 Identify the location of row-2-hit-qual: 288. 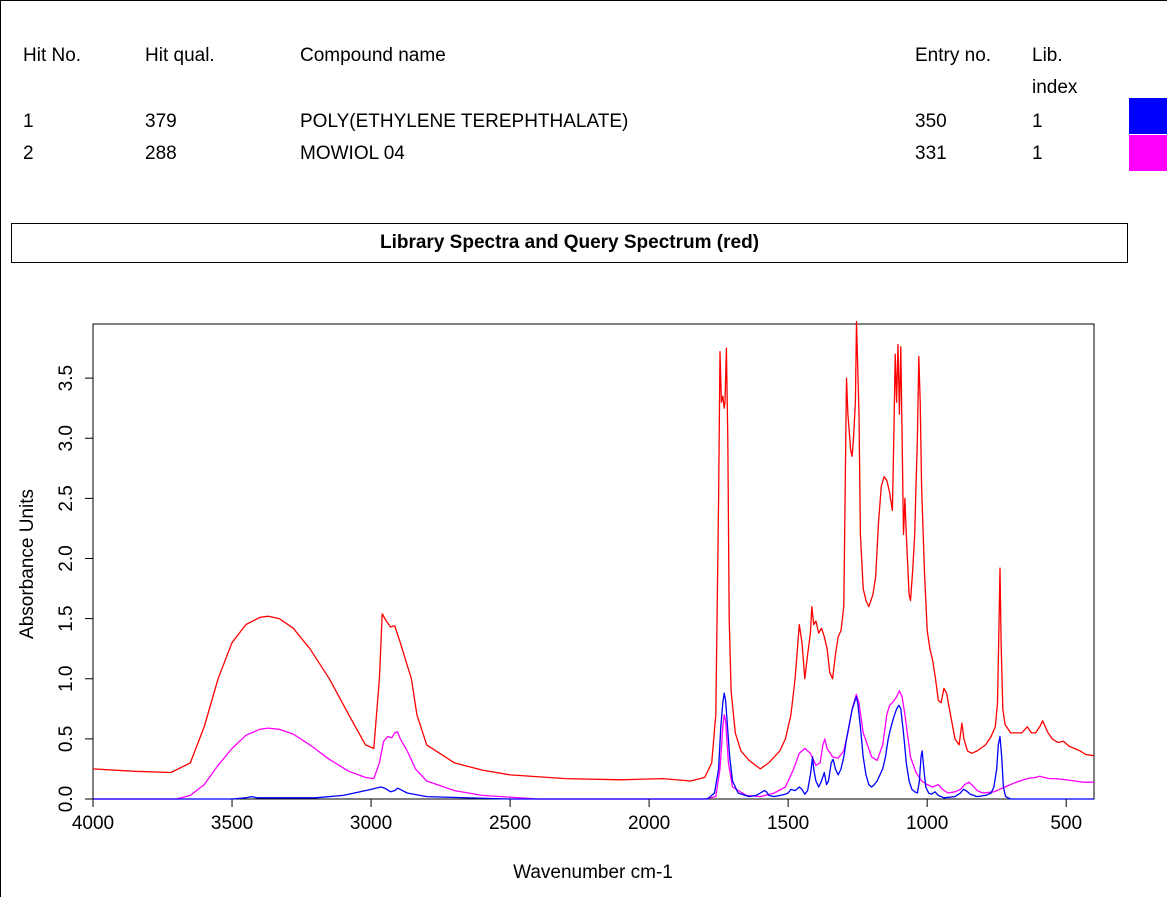
(161, 153).